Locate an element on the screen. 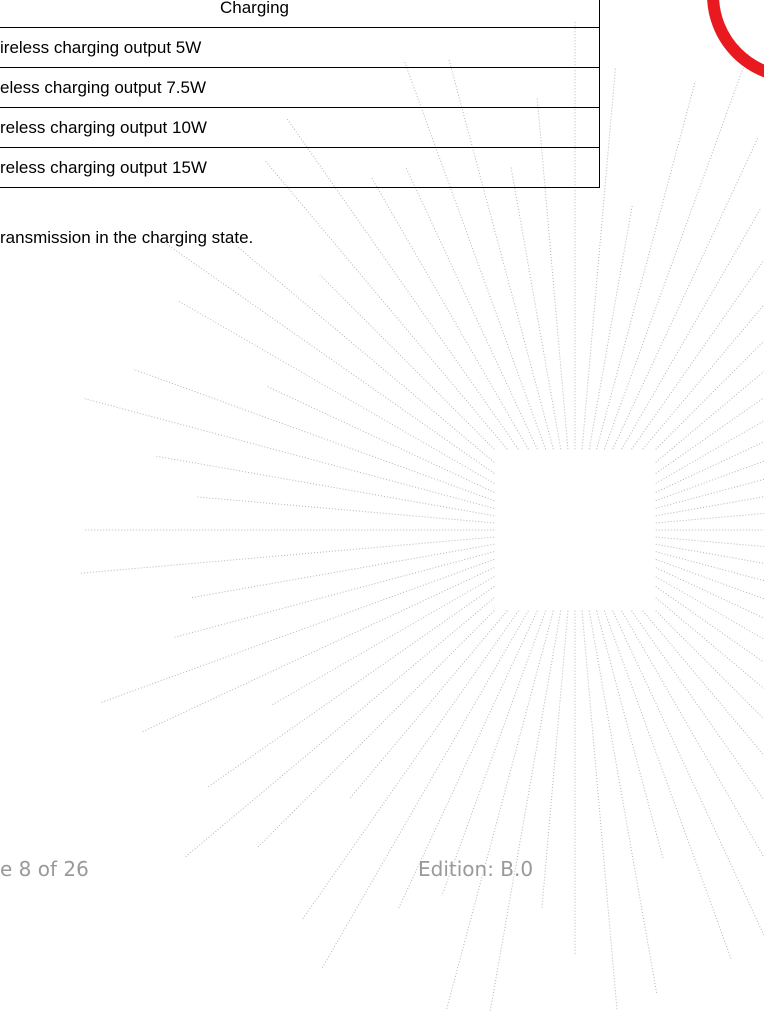  table-row: reless charging output 15W is located at coordinates (300, 168).